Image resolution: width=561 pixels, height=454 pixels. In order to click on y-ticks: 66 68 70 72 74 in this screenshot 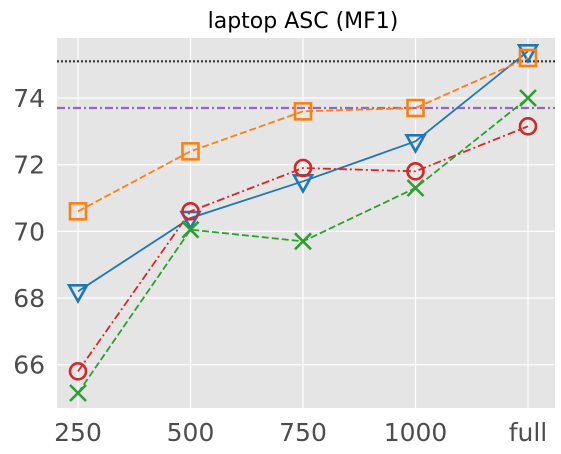, I will do `click(29, 232)`.